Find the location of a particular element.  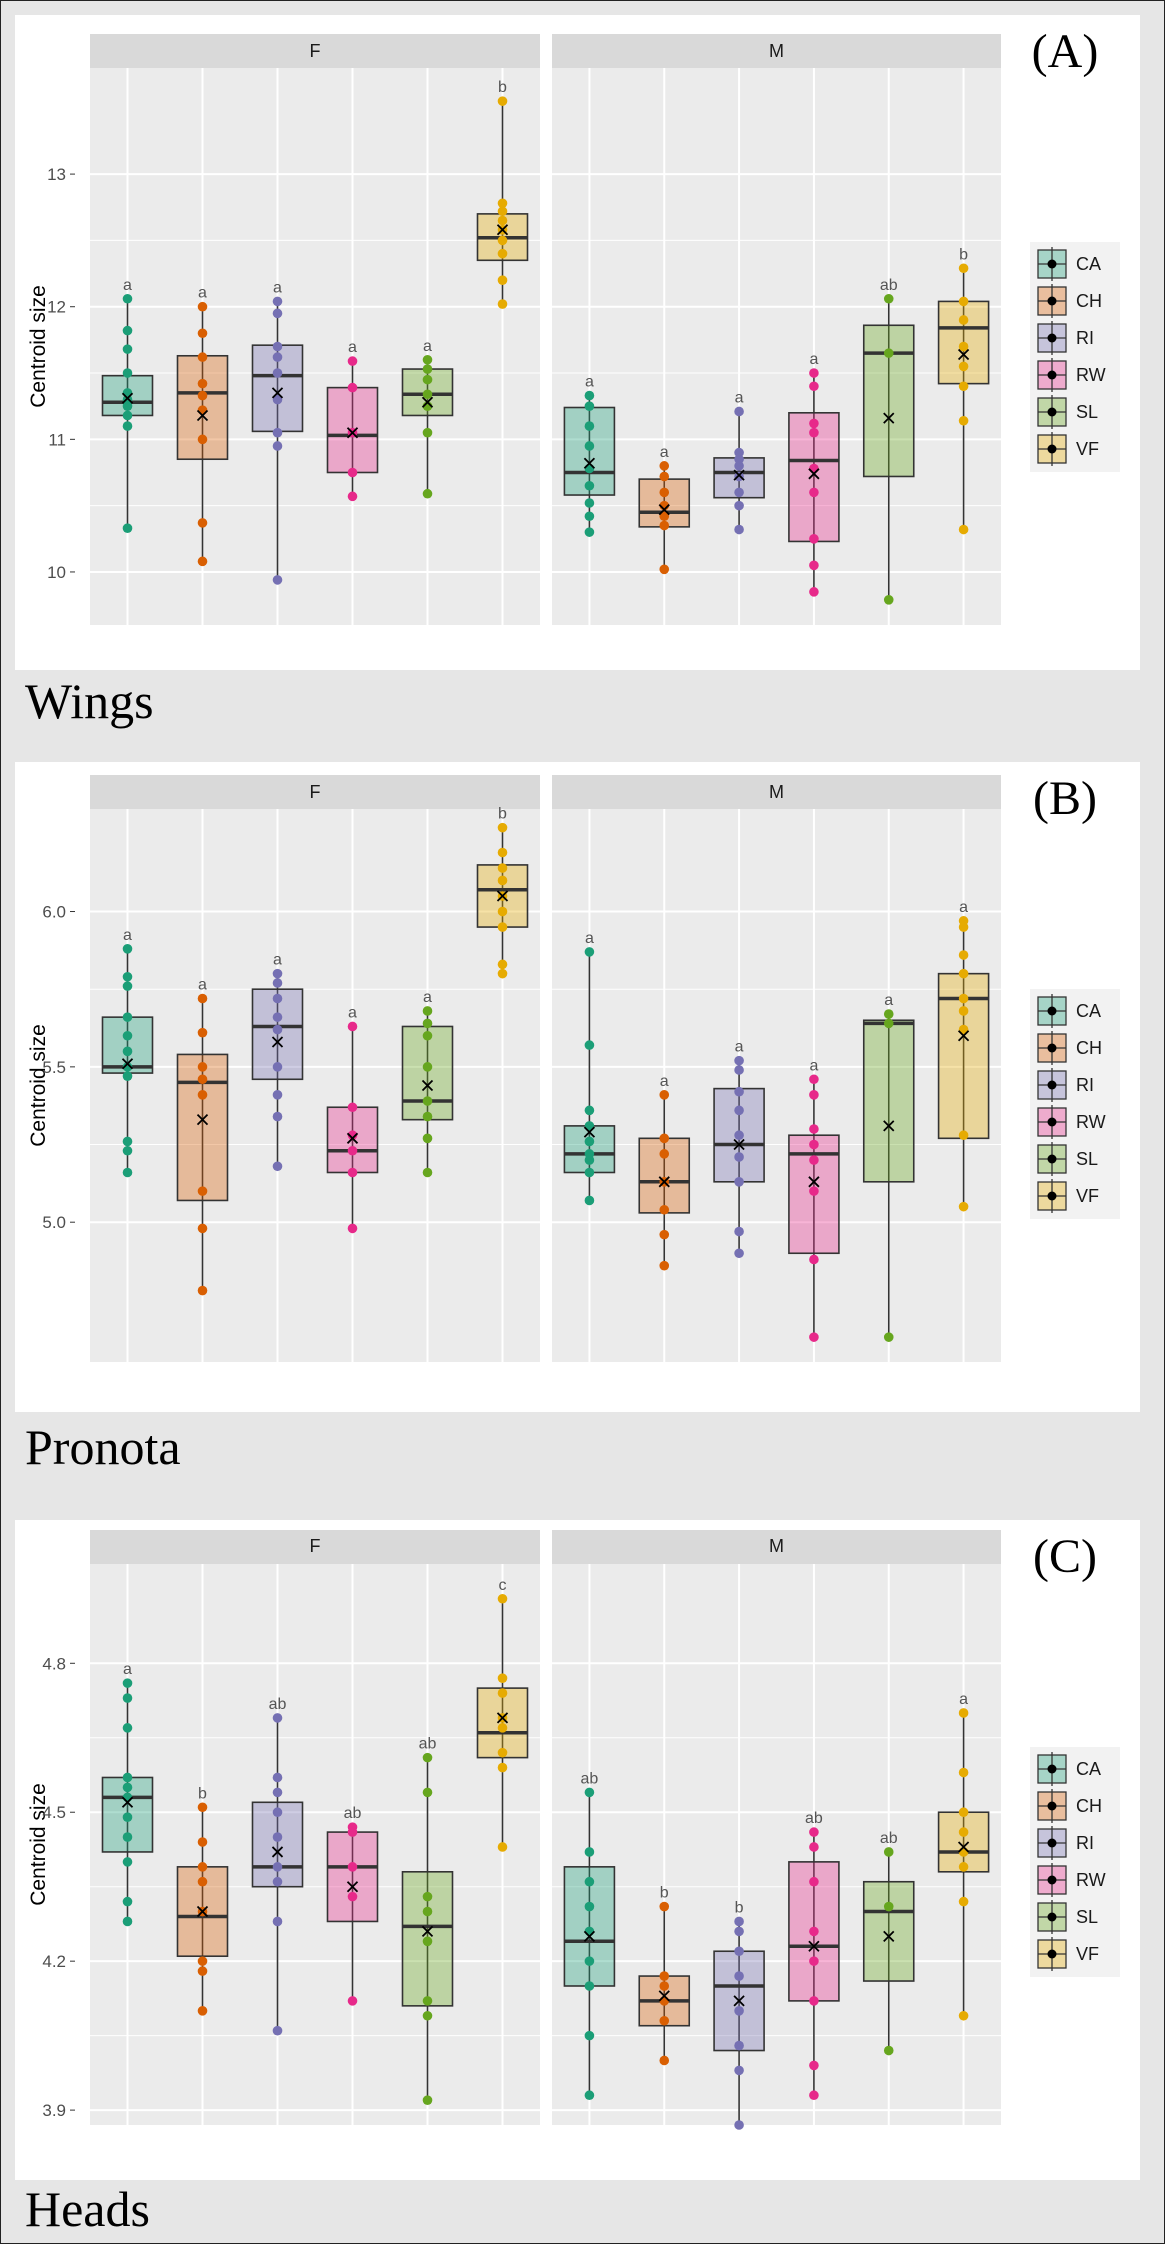

box-SL is located at coordinates (888, 1931).